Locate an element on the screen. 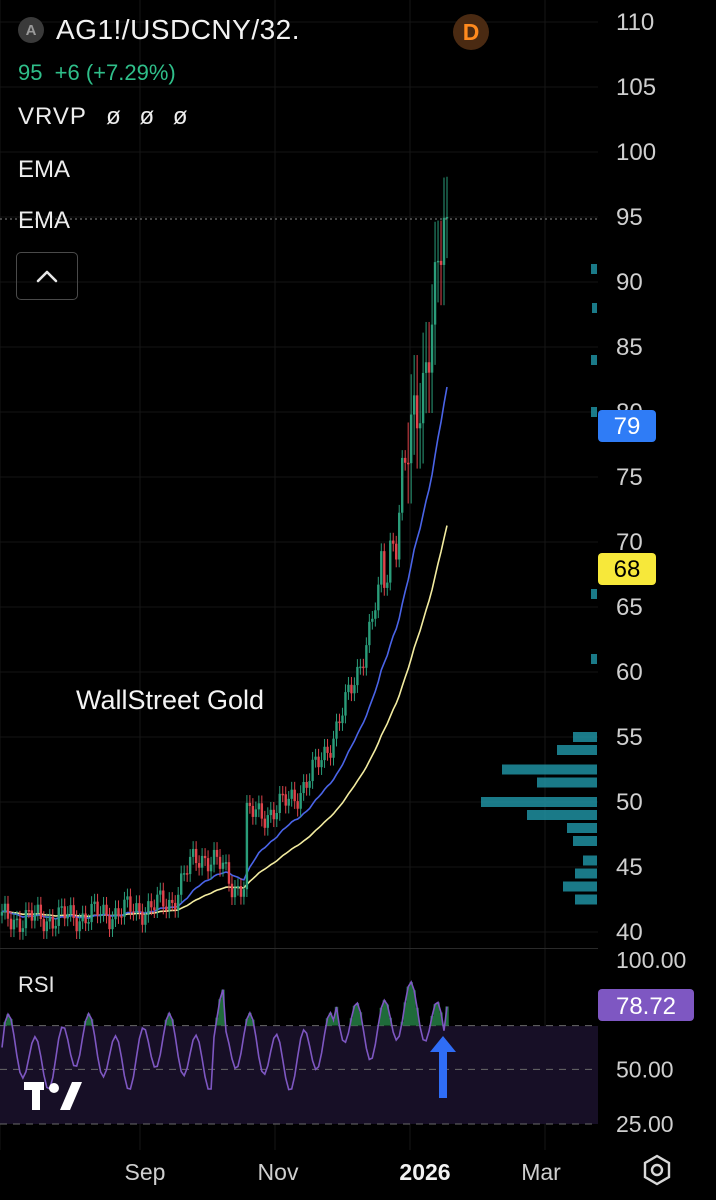 The width and height of the screenshot is (716, 1200). chart-text-label: WallStreet Gold is located at coordinates (170, 700).